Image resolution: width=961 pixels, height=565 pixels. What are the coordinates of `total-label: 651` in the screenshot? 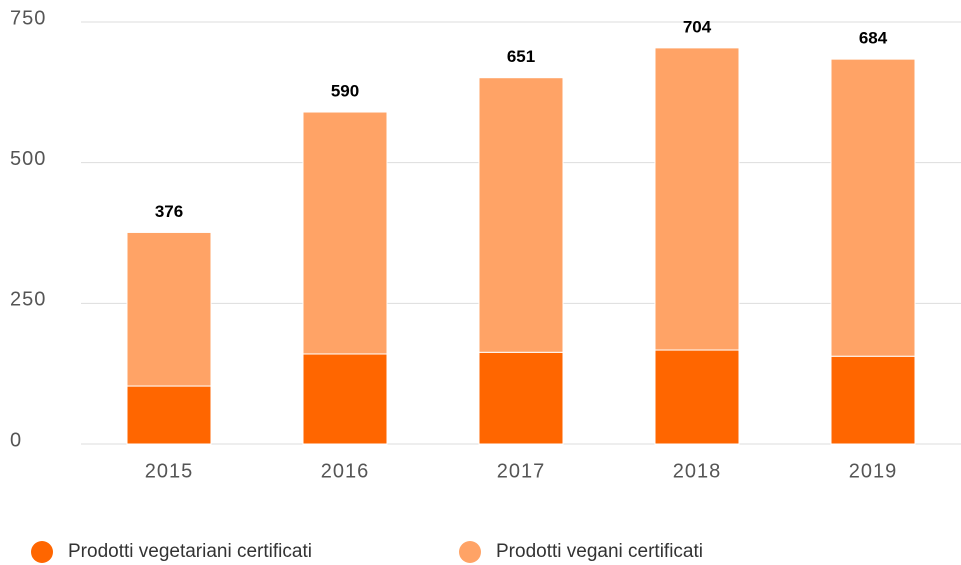 It's located at (521, 56).